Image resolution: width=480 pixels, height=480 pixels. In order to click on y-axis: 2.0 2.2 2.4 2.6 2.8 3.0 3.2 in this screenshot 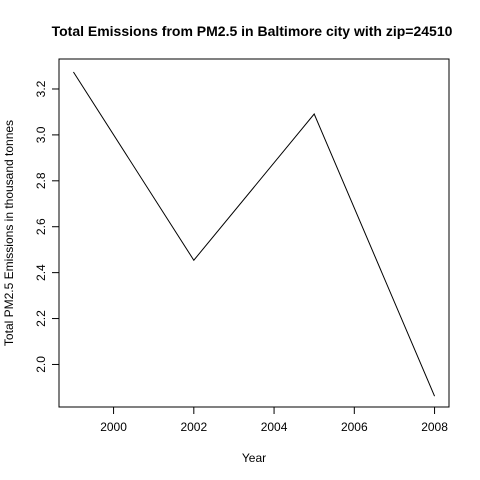, I will do `click(47, 226)`.